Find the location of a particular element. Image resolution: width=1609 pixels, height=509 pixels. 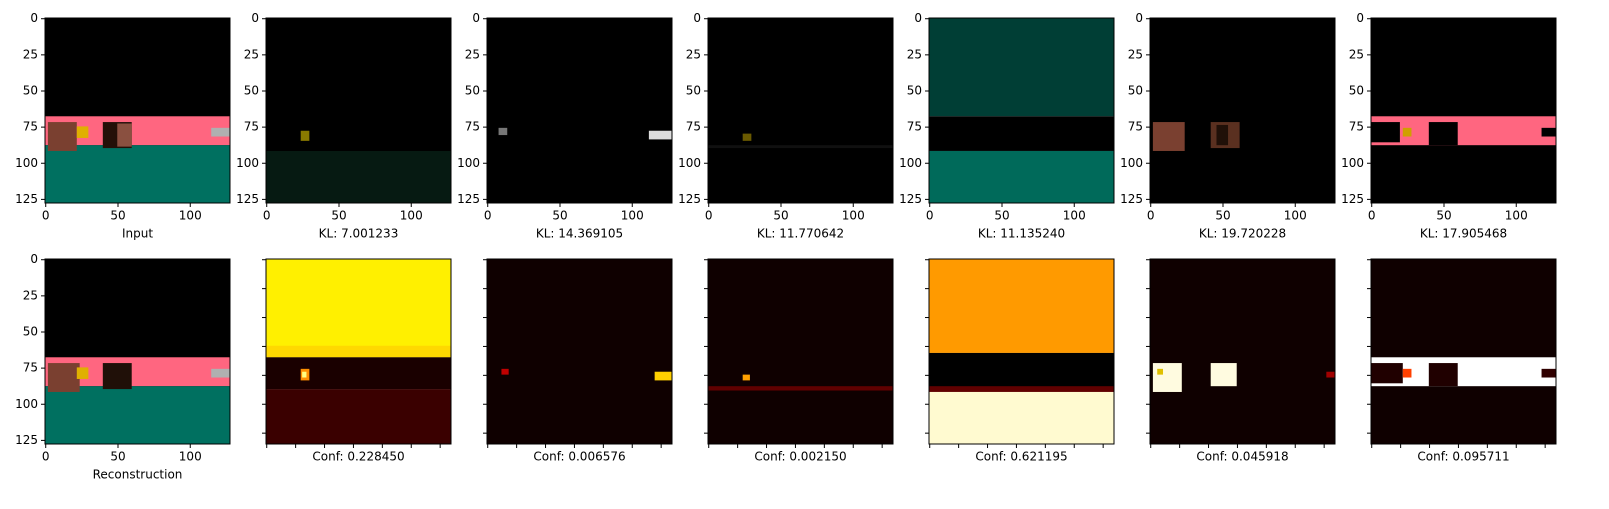

x-axis-label: Conf: 0.006576 is located at coordinates (579, 457).